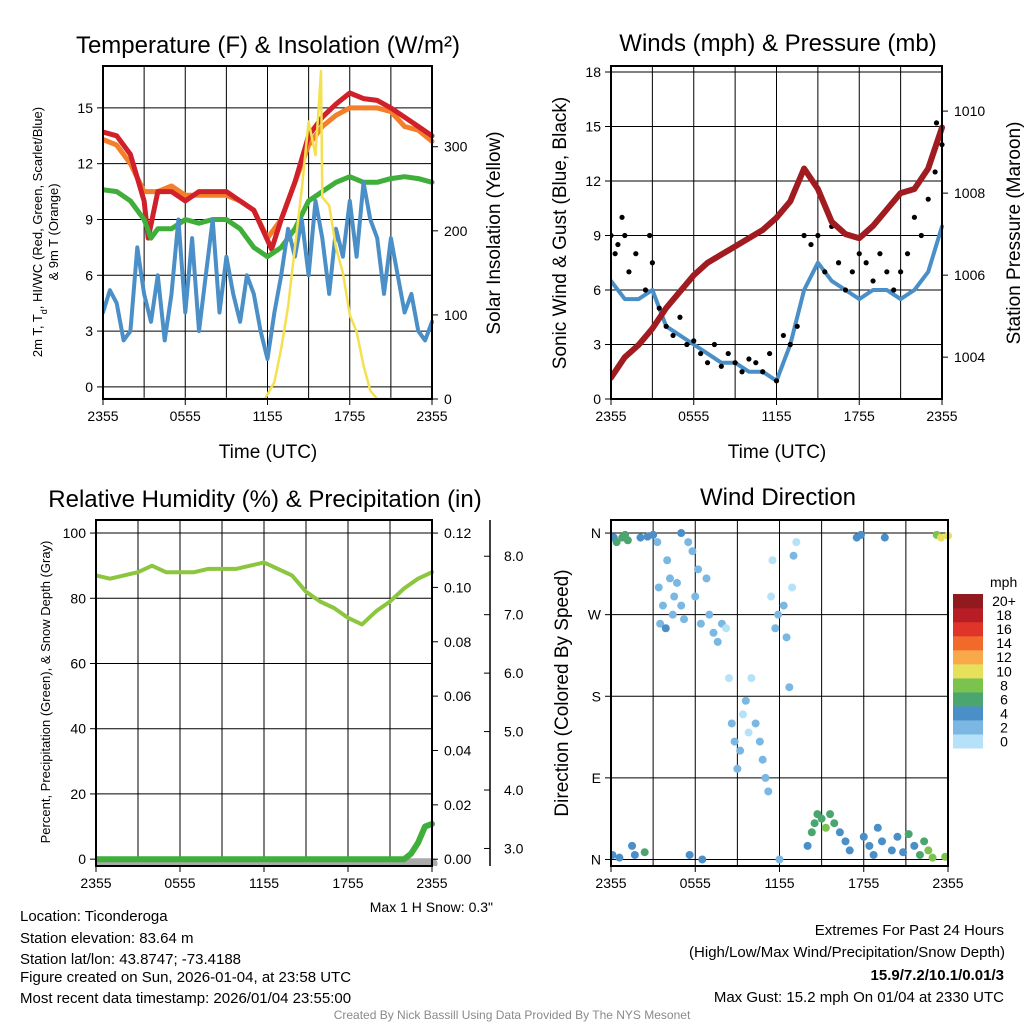  What do you see at coordinates (610, 416) in the screenshot?
I see `wind-x-tick-label: 2355` at bounding box center [610, 416].